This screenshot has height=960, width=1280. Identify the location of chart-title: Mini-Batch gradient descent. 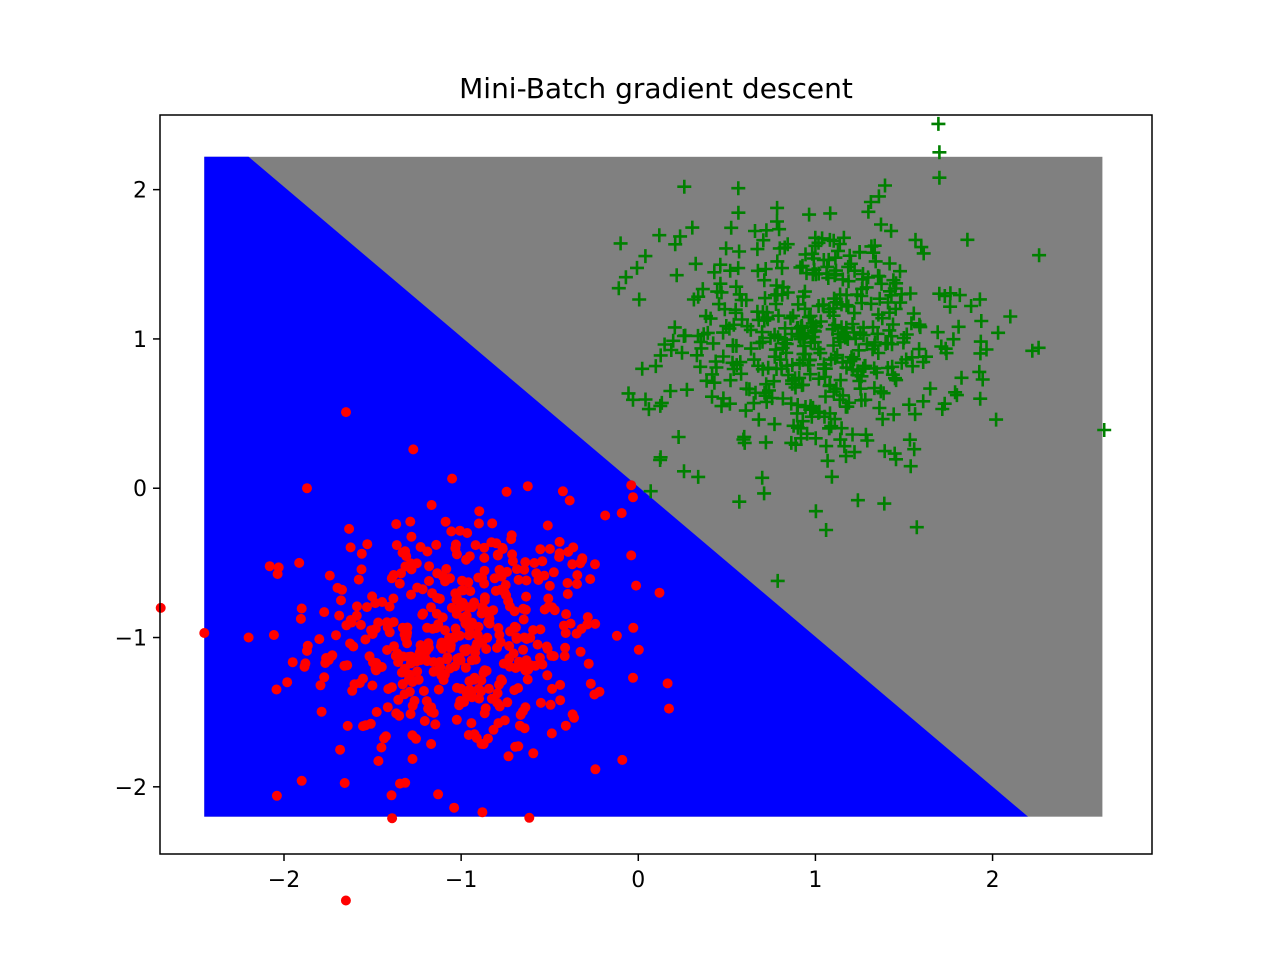
(656, 88).